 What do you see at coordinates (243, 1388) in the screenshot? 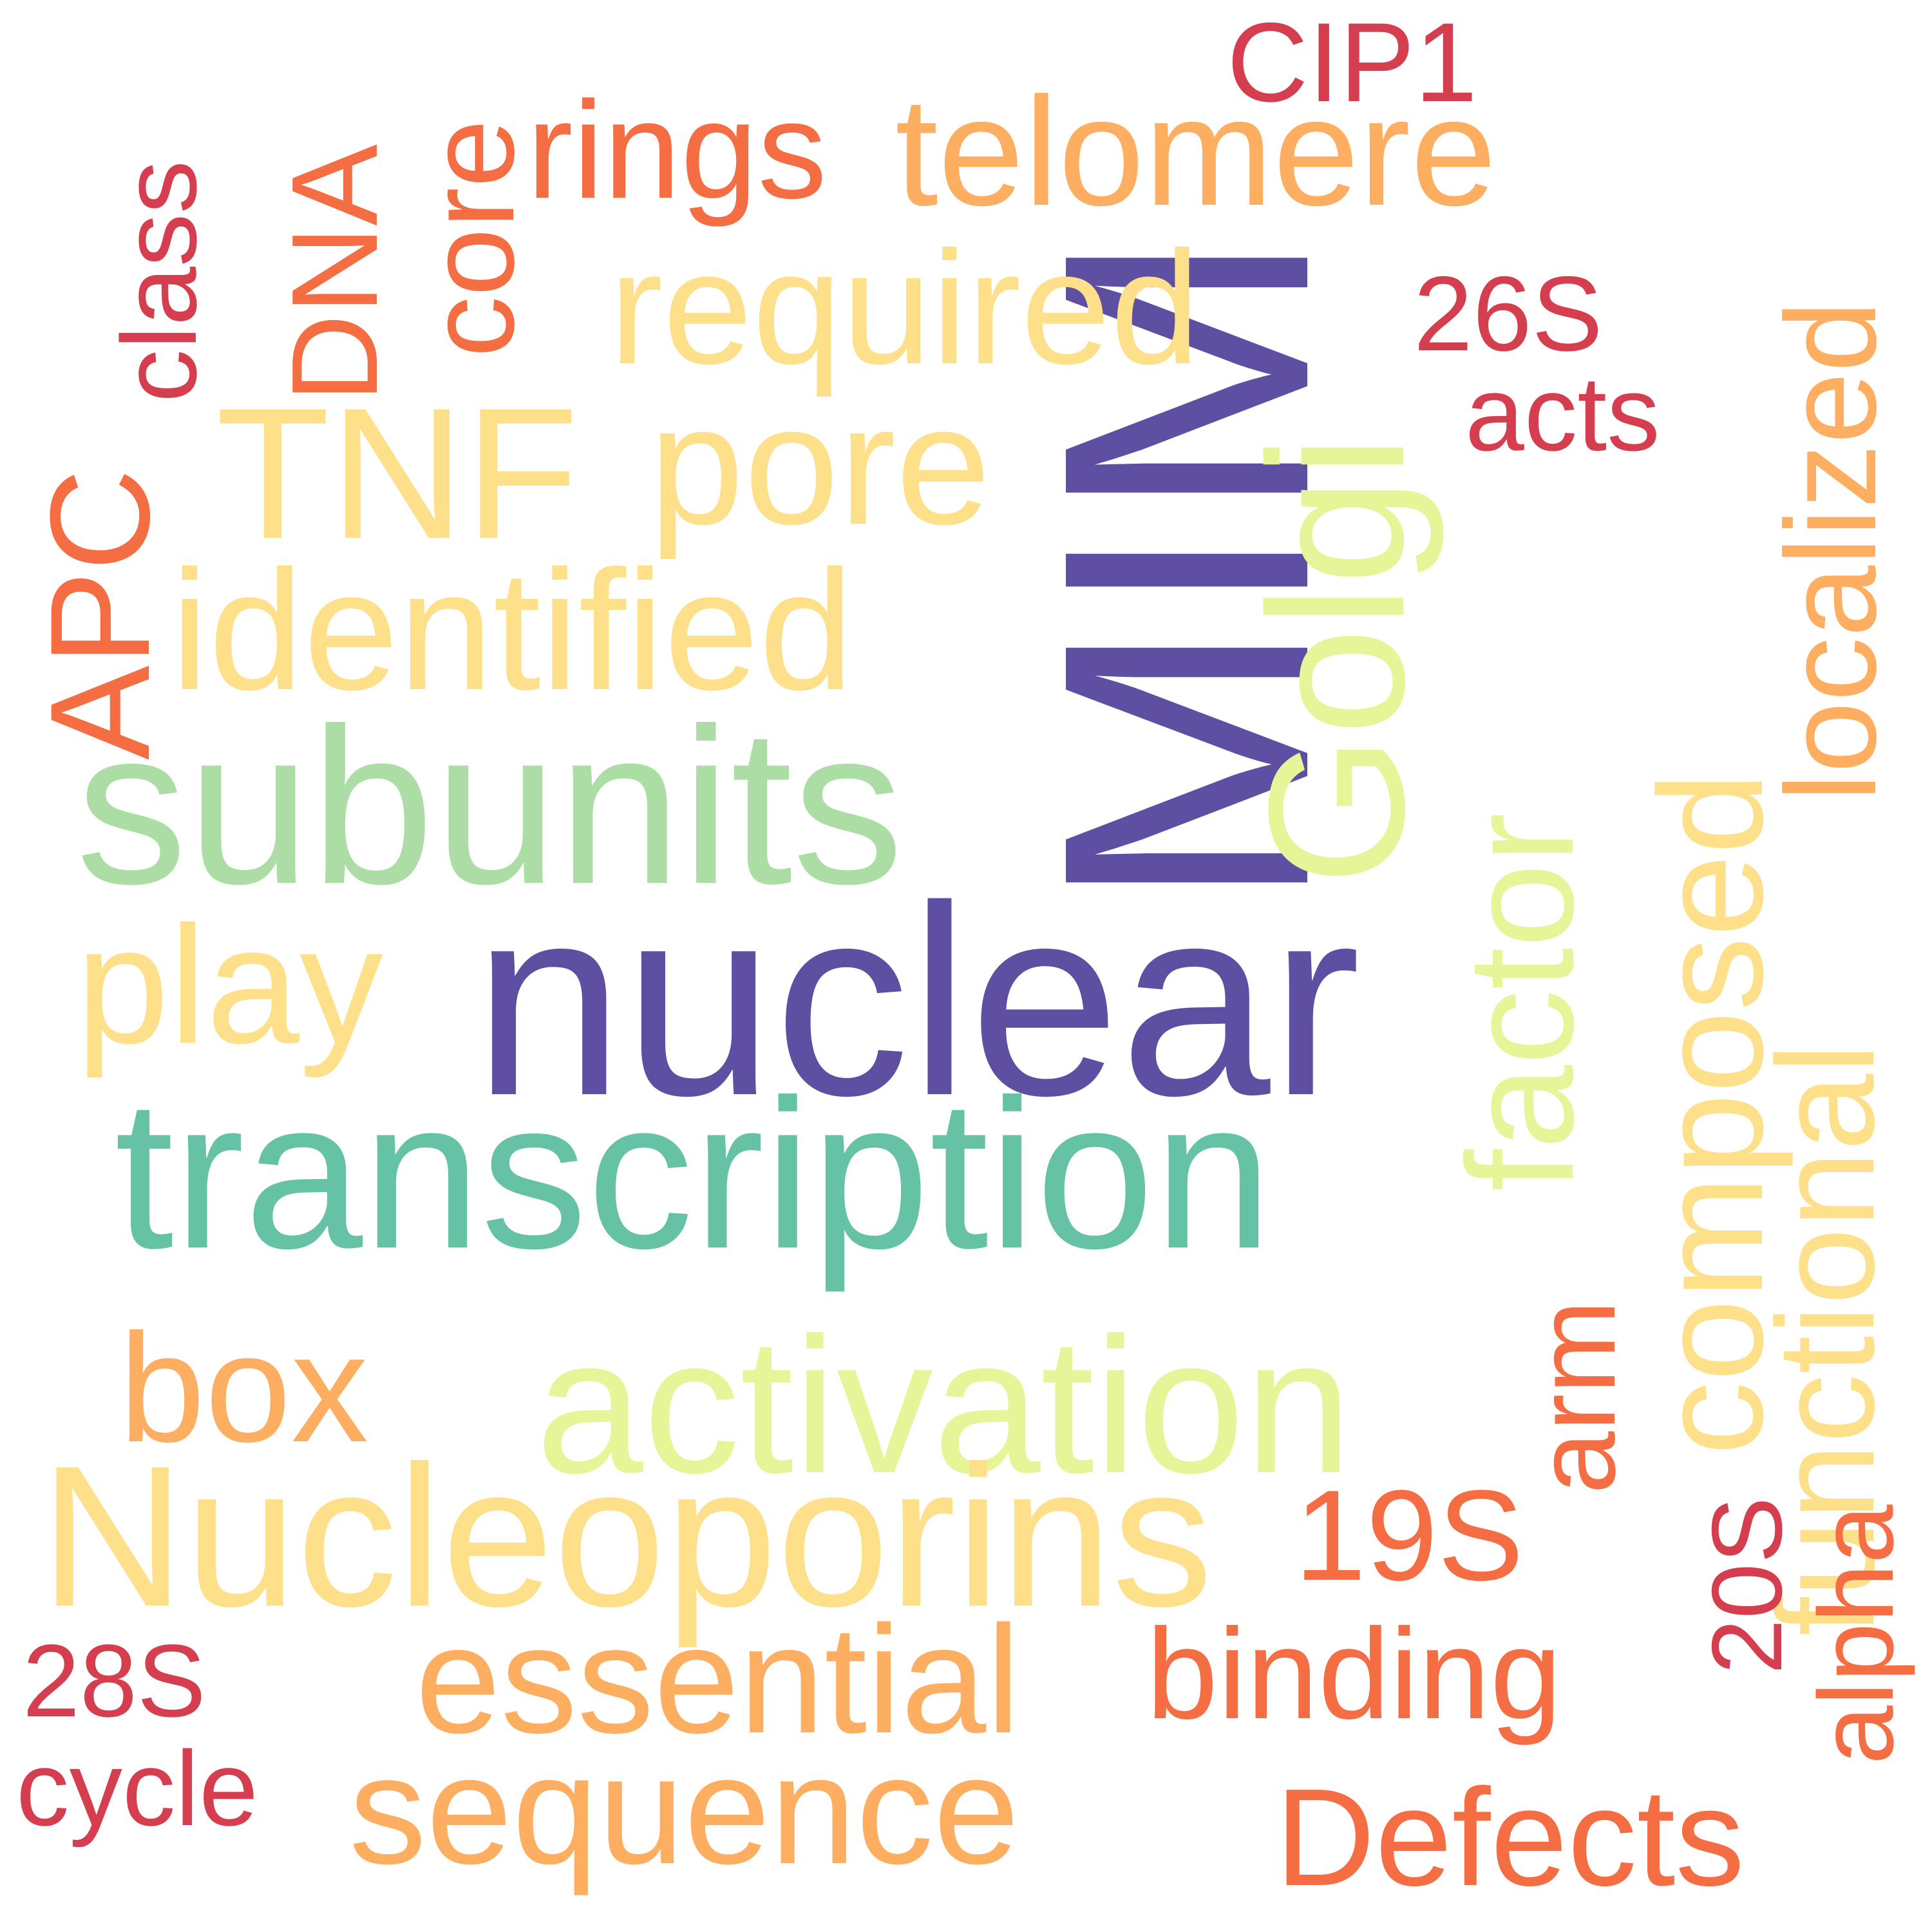
I see `word-box: box` at bounding box center [243, 1388].